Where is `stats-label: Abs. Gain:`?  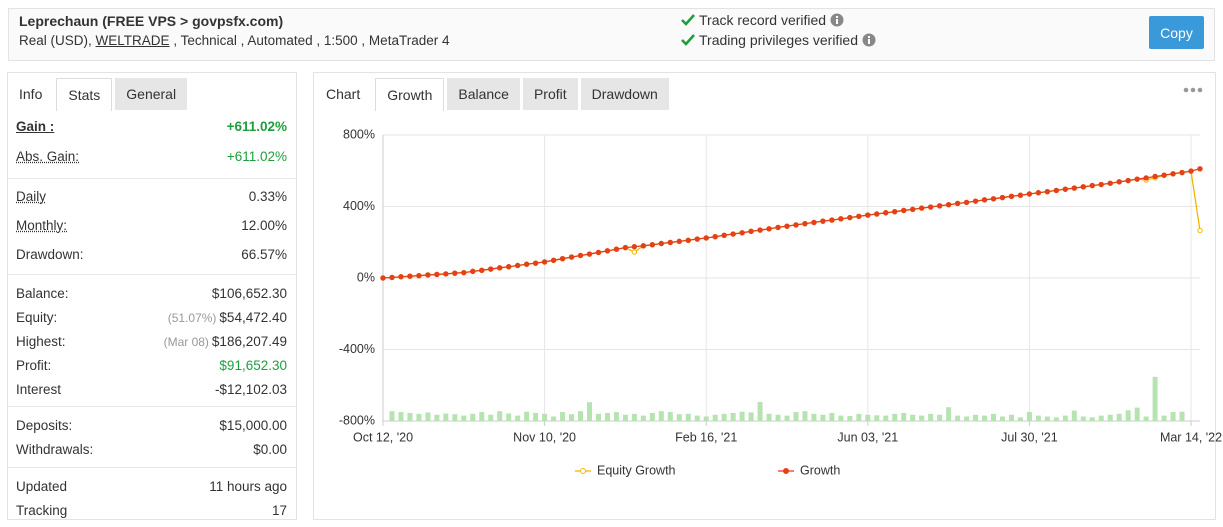 stats-label: Abs. Gain: is located at coordinates (48, 156).